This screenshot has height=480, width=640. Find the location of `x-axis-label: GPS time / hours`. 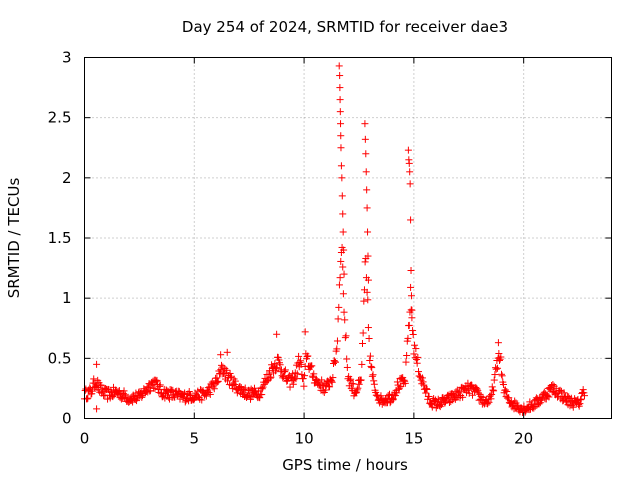

x-axis-label: GPS time / hours is located at coordinates (345, 465).